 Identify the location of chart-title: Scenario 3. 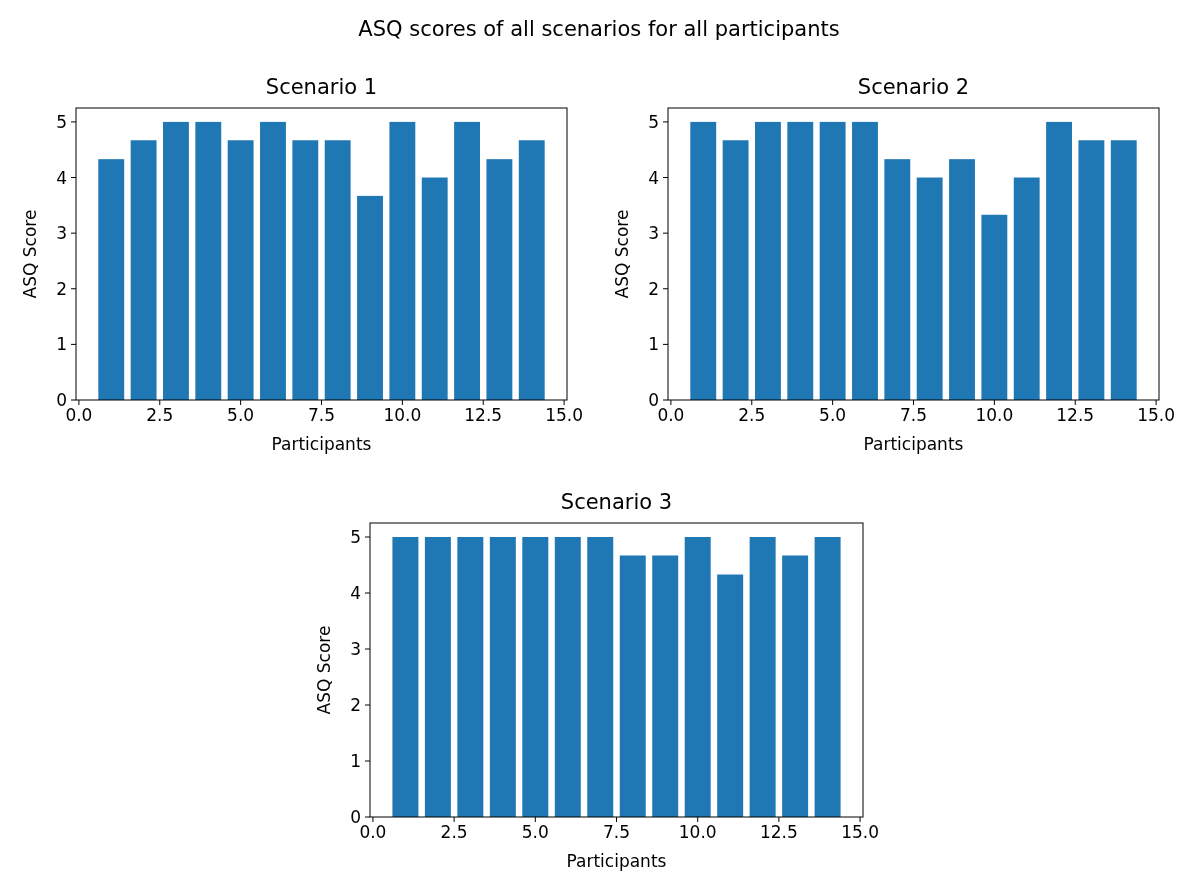
(616, 502).